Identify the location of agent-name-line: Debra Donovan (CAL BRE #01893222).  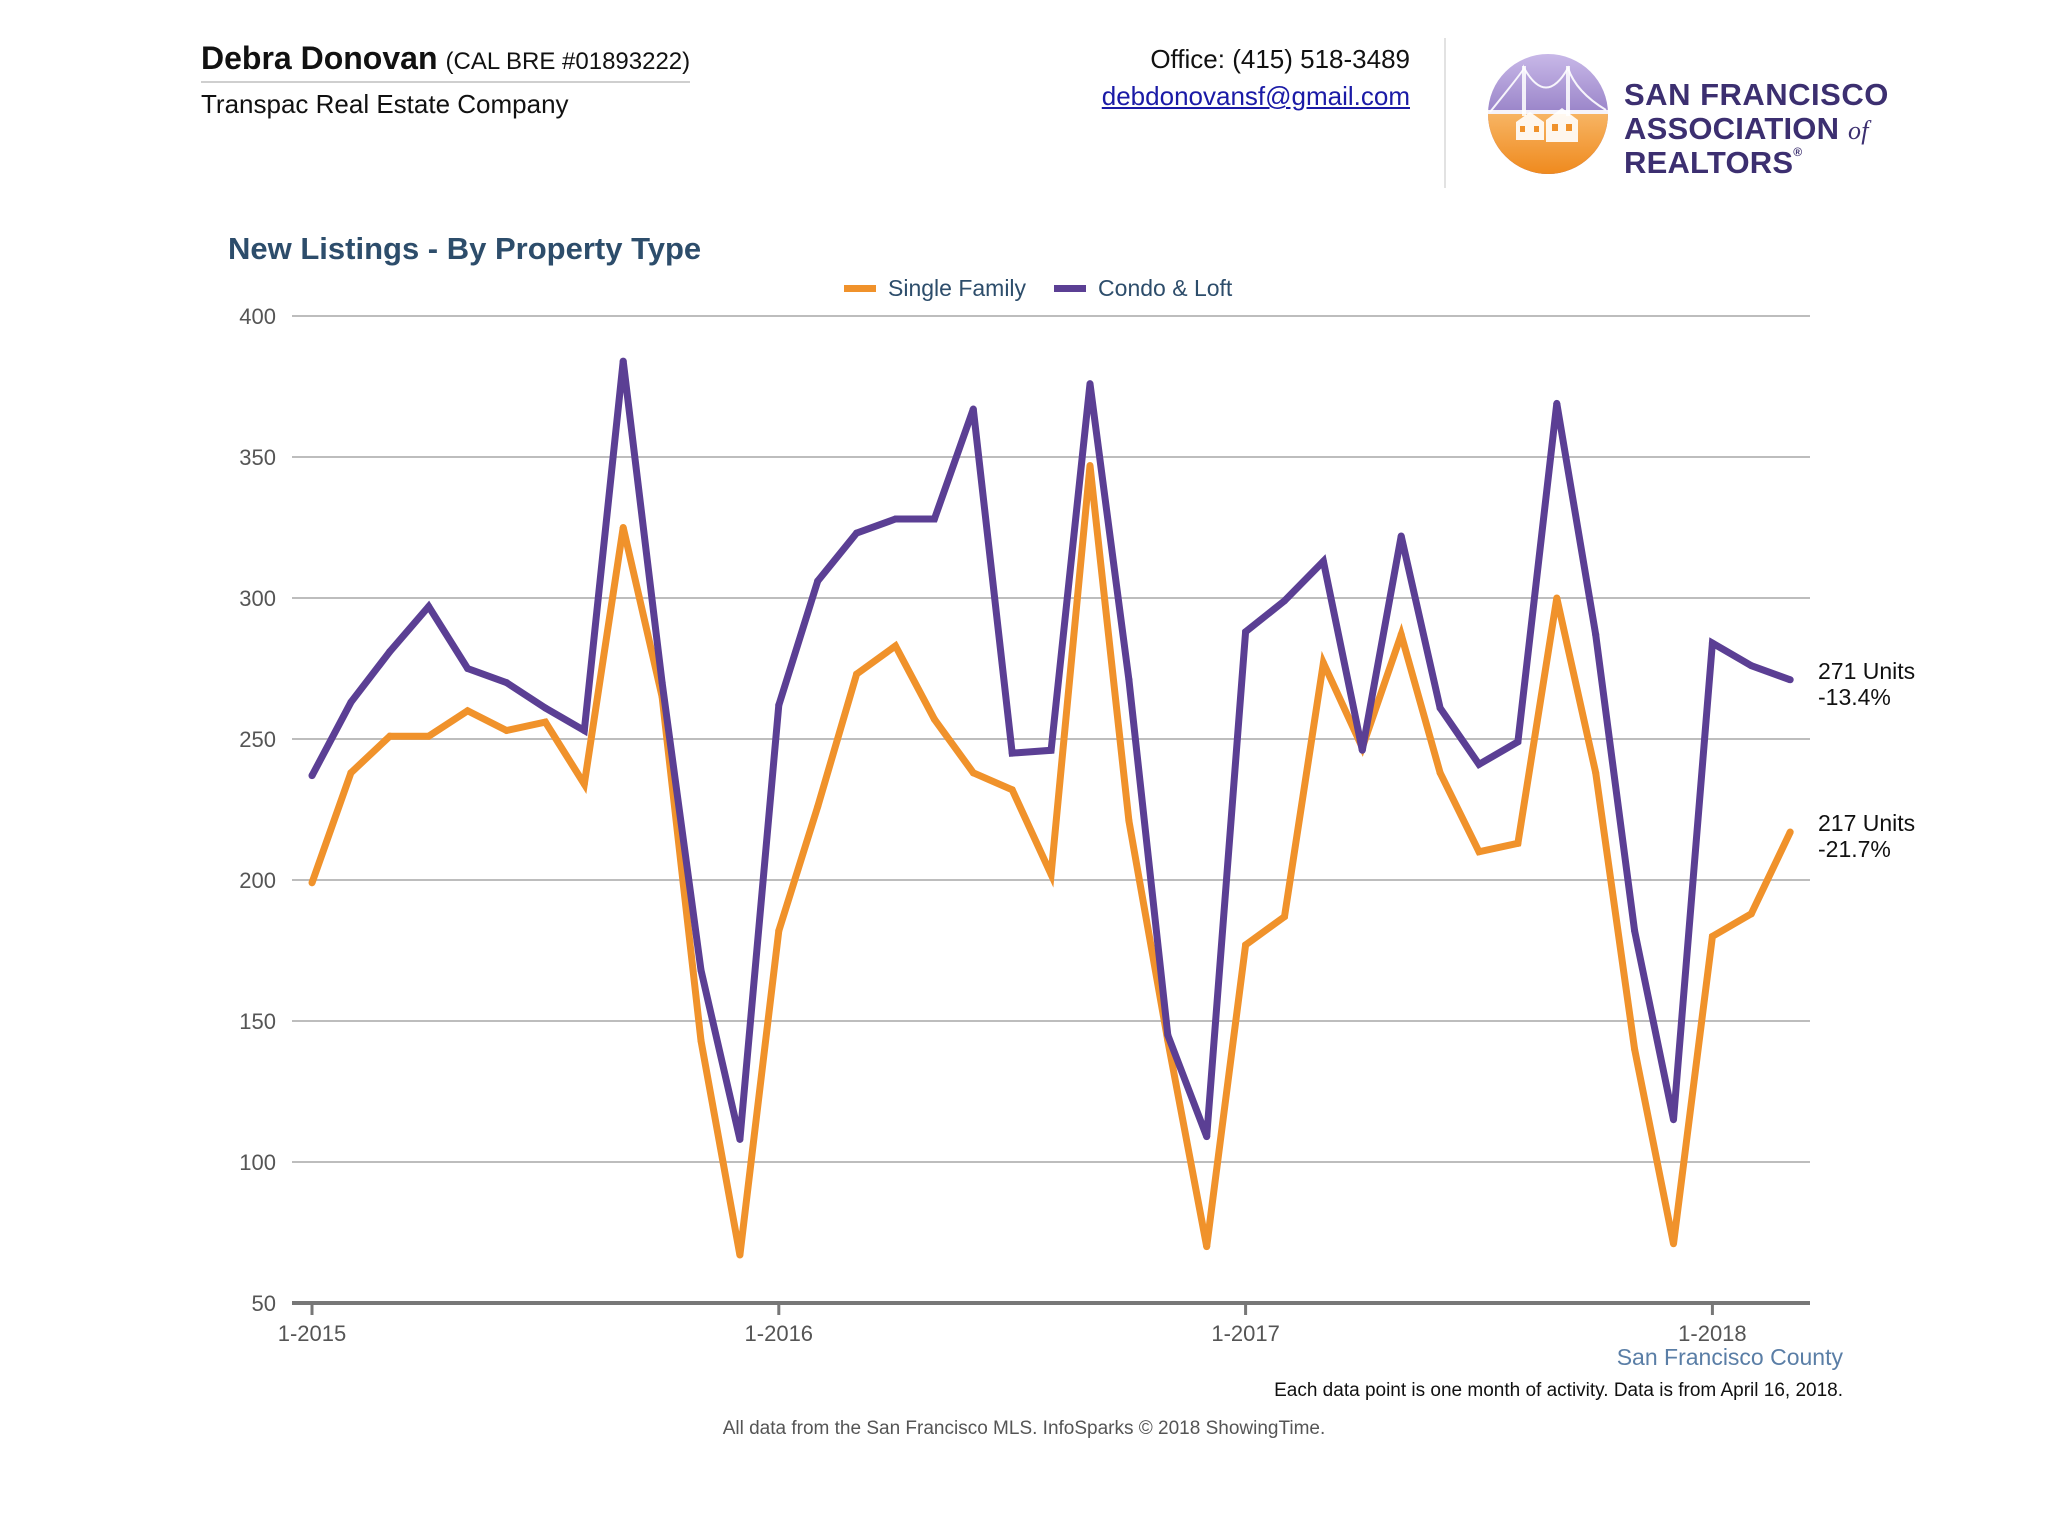
(446, 61).